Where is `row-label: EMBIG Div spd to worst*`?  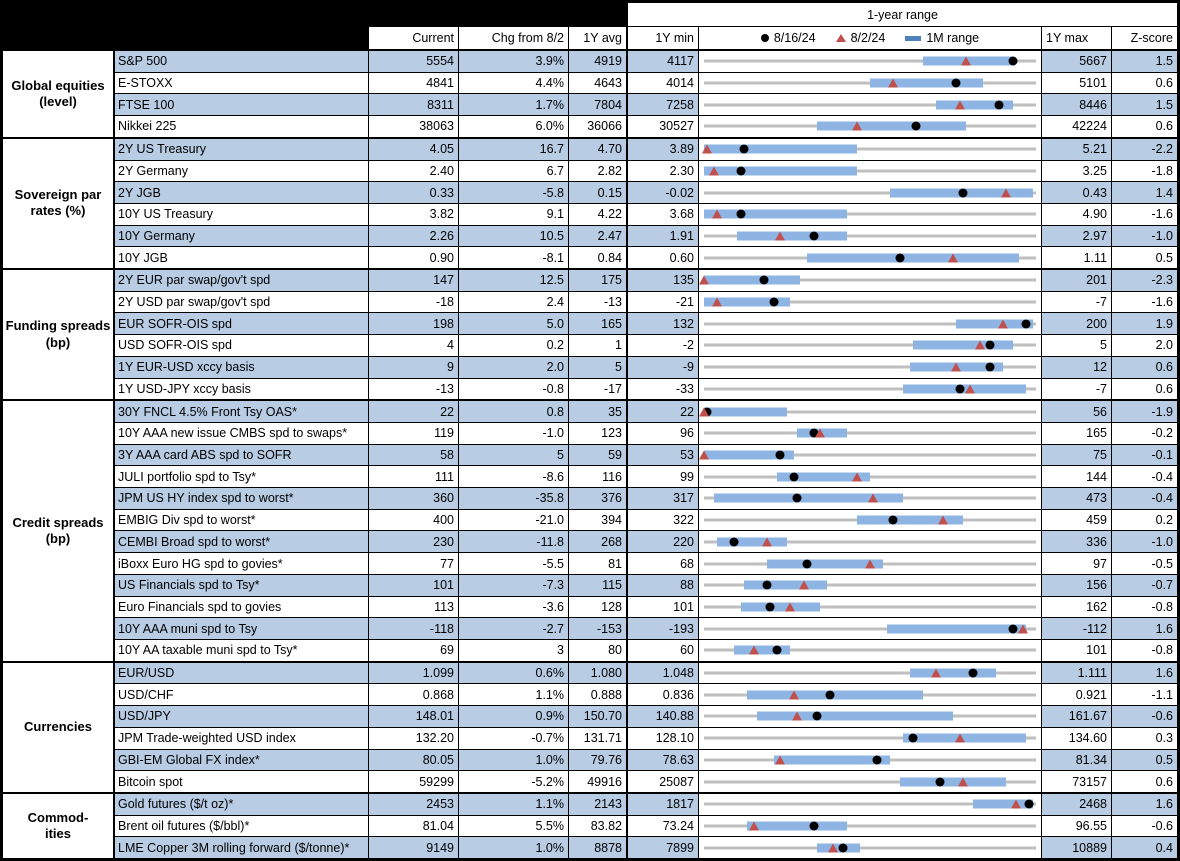 row-label: EMBIG Div spd to worst* is located at coordinates (187, 520).